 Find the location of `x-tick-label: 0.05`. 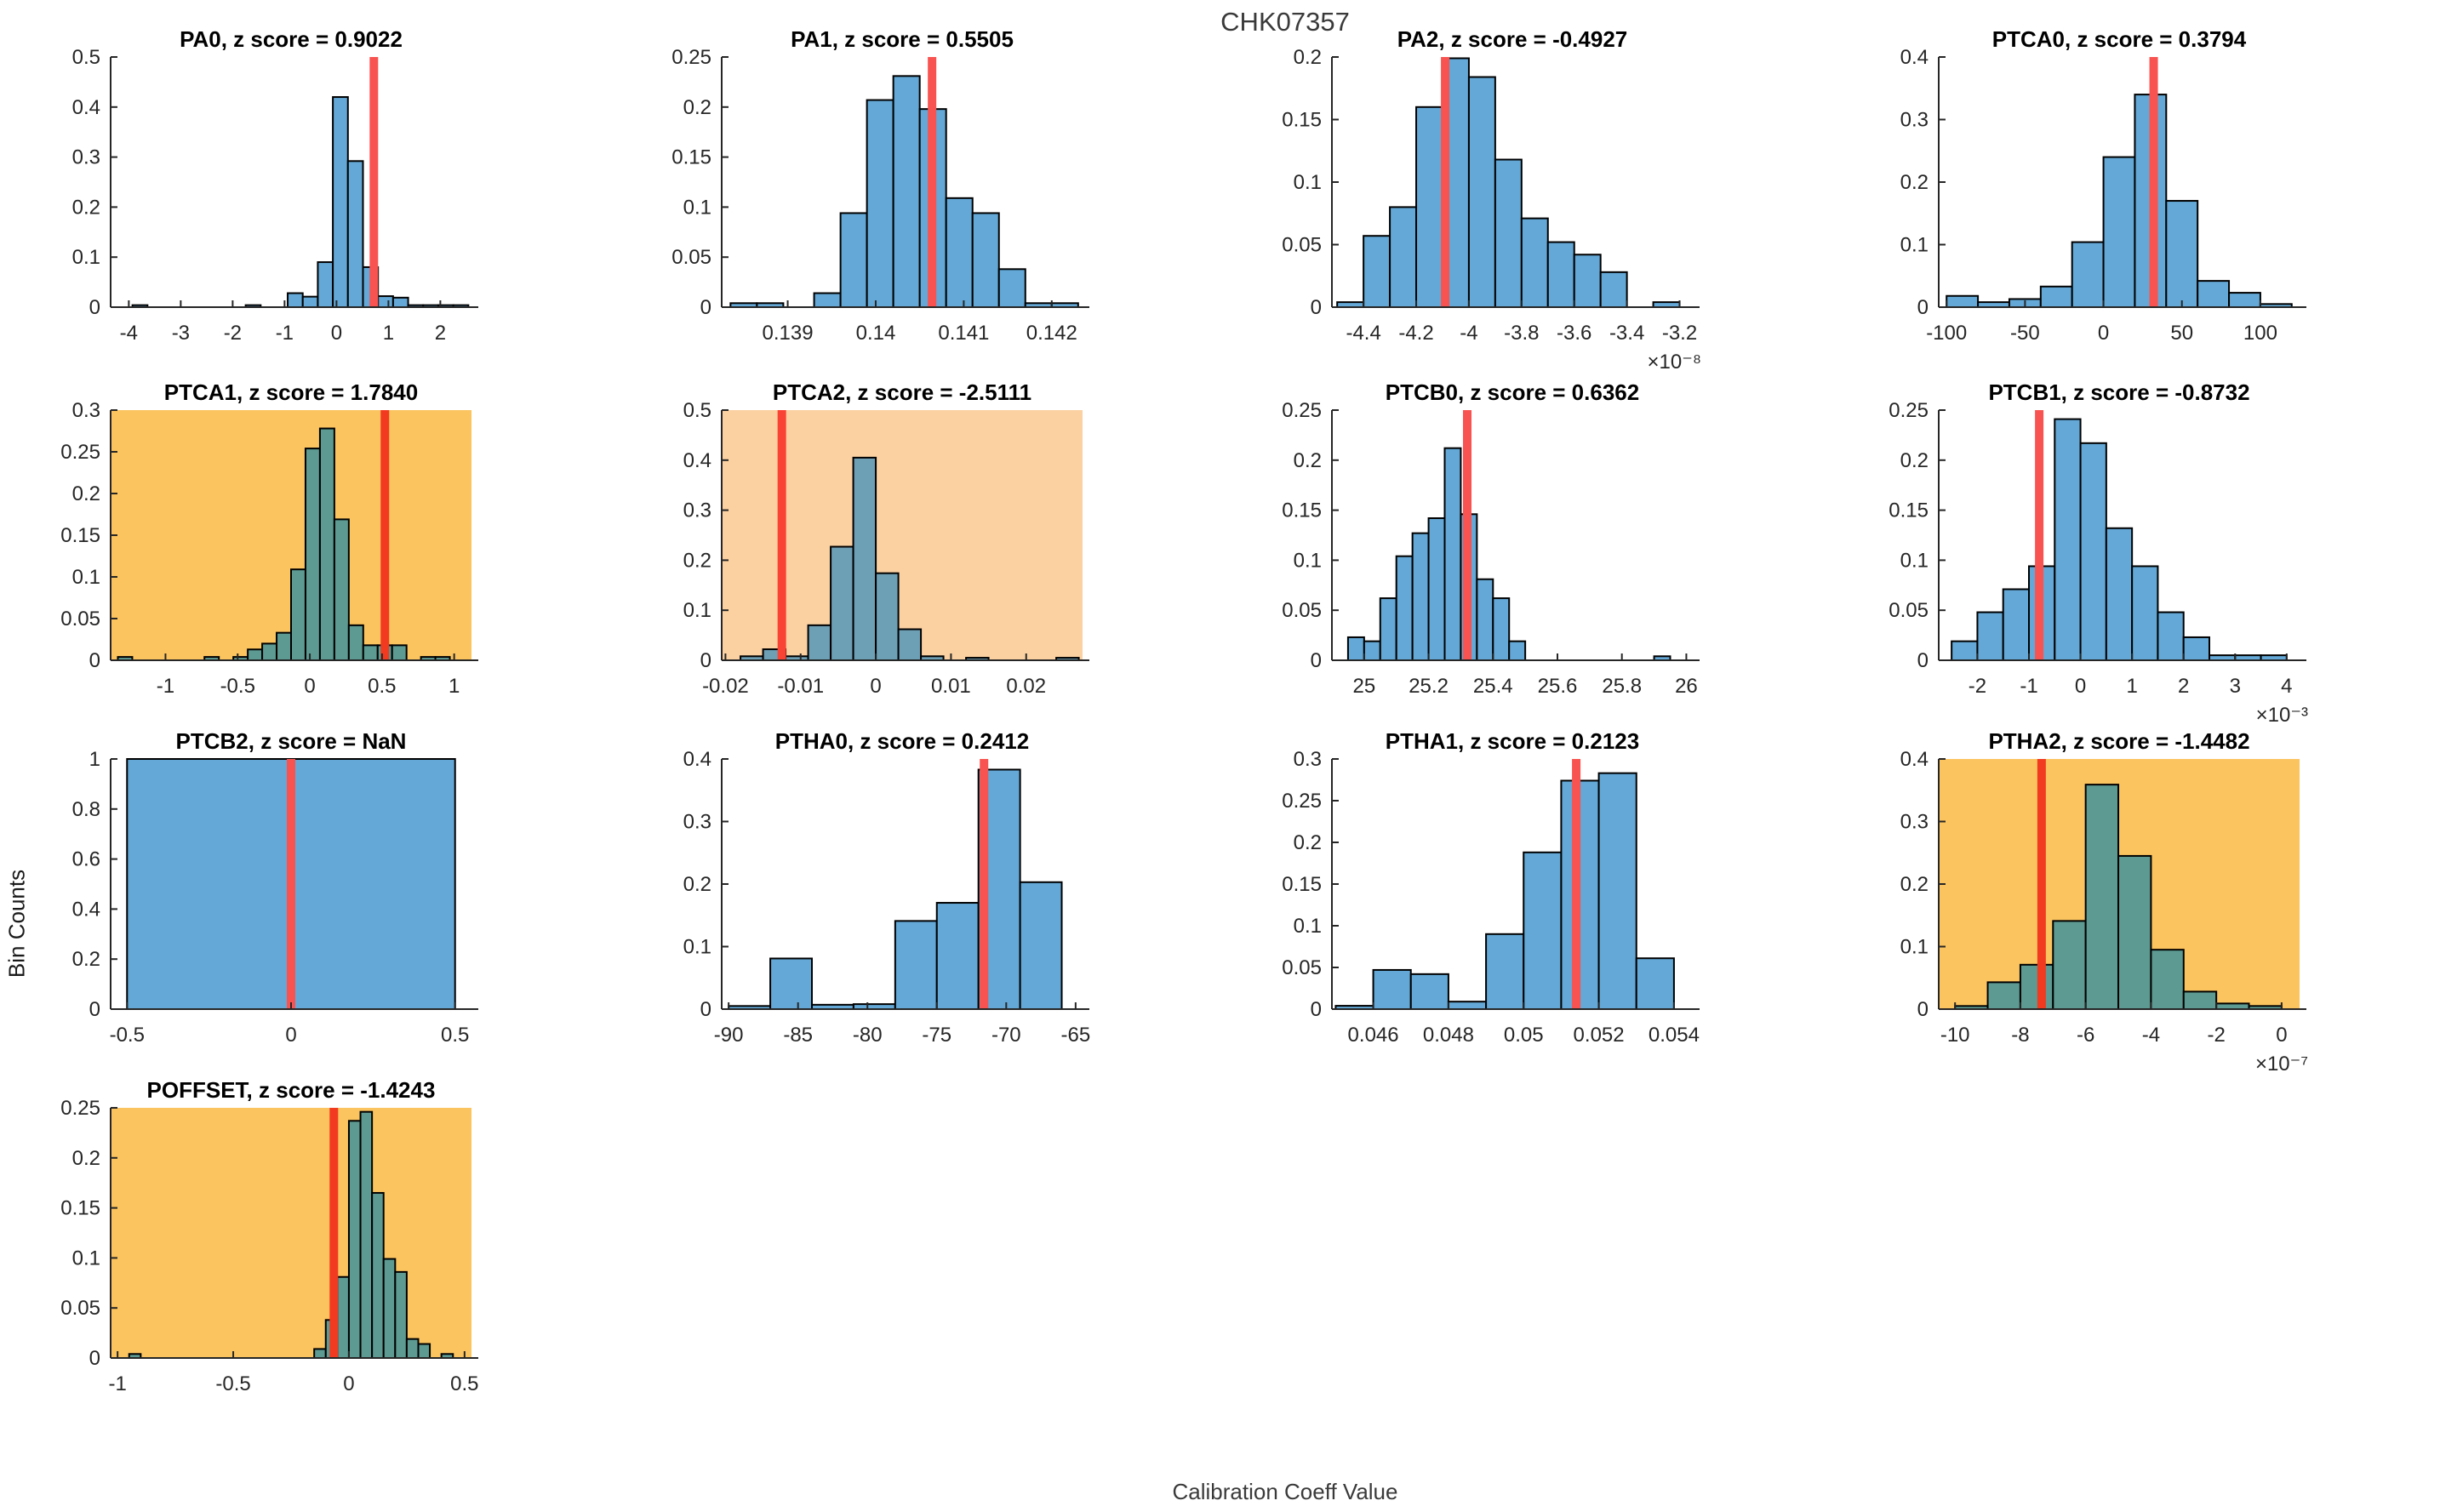

x-tick-label: 0.05 is located at coordinates (1524, 1035).